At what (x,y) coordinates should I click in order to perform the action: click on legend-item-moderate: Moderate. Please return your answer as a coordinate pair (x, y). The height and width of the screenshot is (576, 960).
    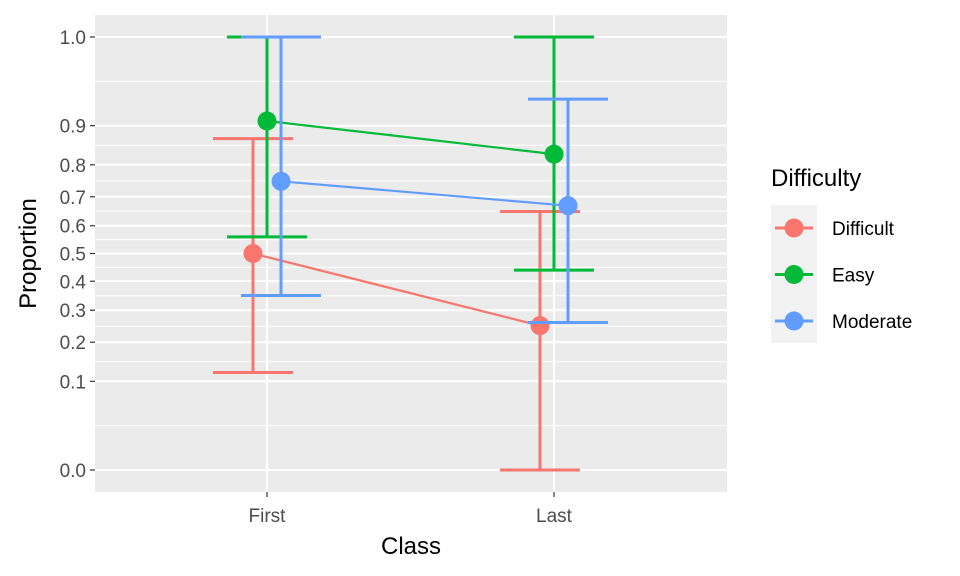
    Looking at the image, I should click on (843, 322).